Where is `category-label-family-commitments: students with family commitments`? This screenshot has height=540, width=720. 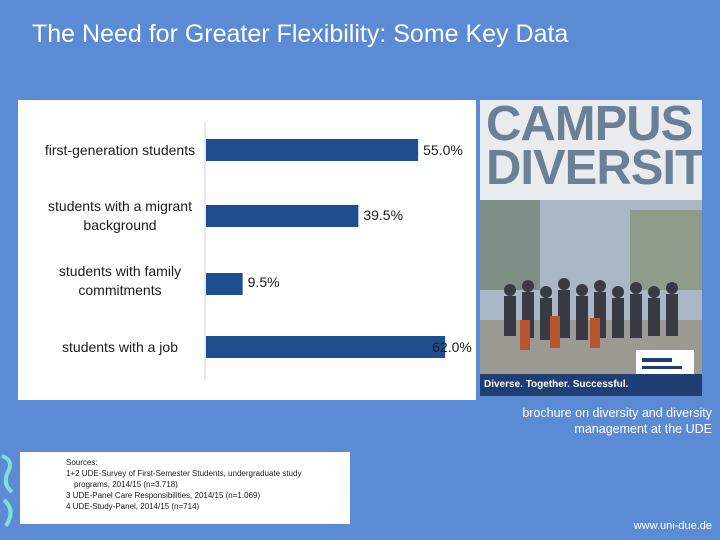
category-label-family-commitments: students with family commitments is located at coordinates (120, 280).